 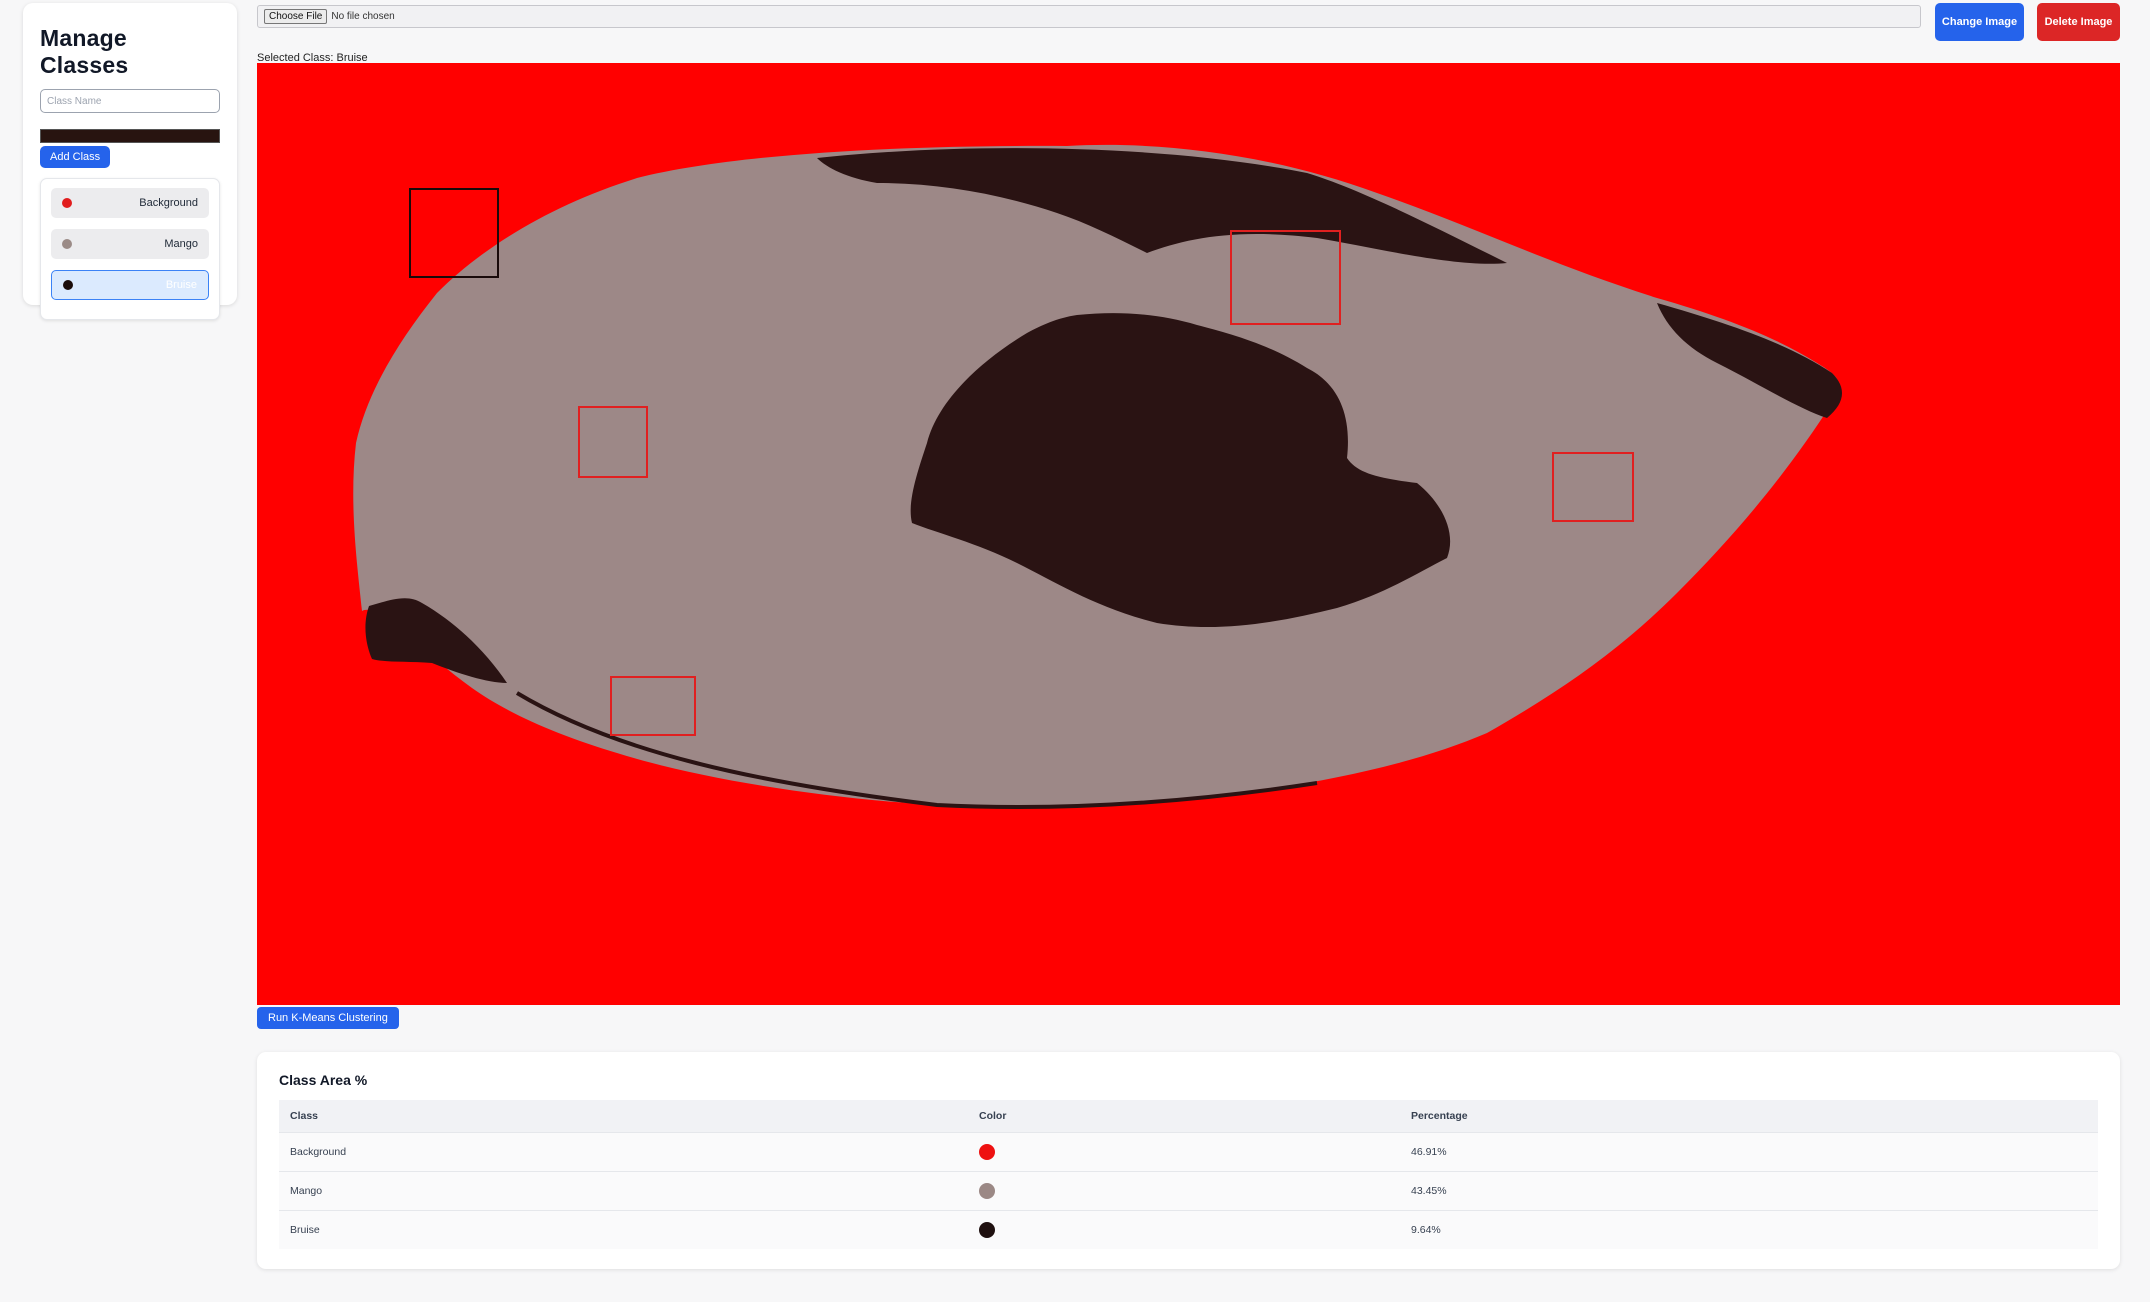 I want to click on change-image-button: Change Image, so click(x=1979, y=22).